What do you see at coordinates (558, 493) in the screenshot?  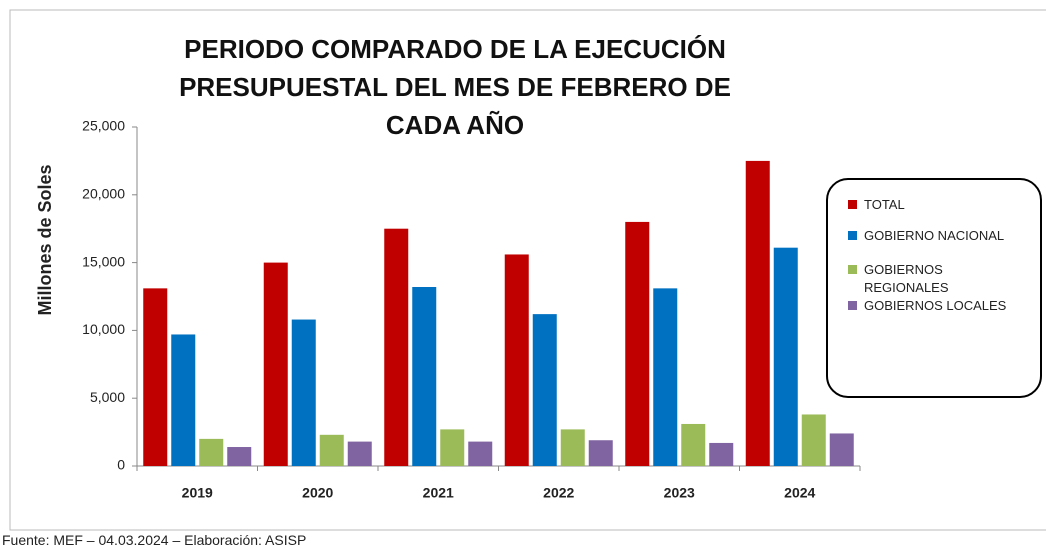 I see `x-tick-label: 2022` at bounding box center [558, 493].